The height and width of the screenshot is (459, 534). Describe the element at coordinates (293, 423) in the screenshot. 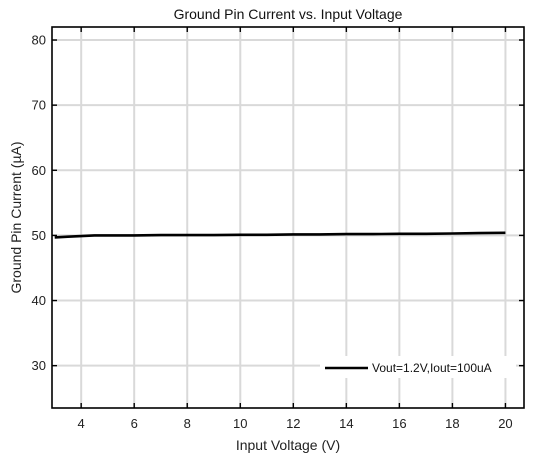

I see `x-tick-label: 12` at that location.